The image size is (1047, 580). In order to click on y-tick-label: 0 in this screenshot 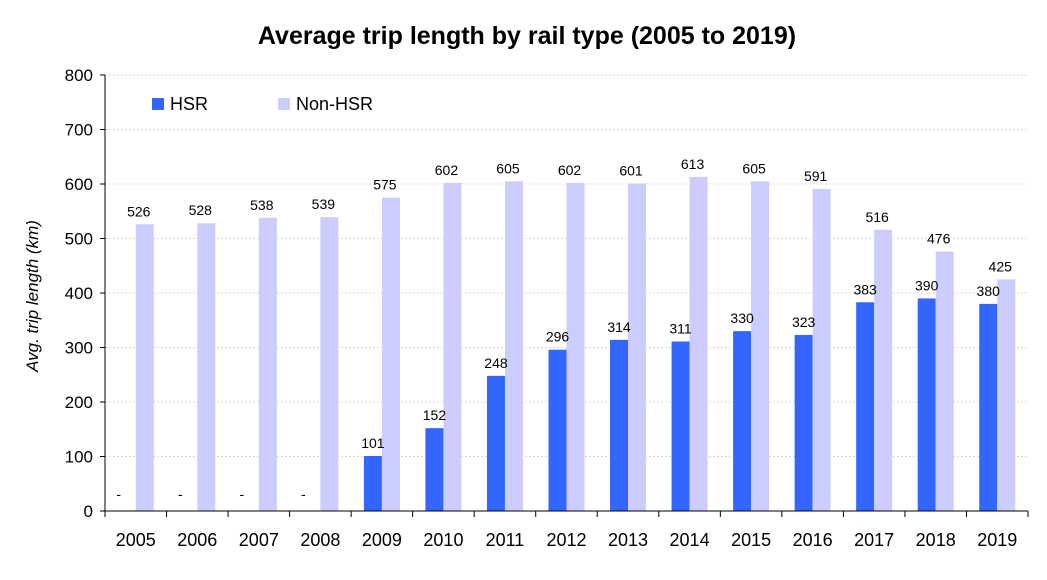, I will do `click(88, 511)`.